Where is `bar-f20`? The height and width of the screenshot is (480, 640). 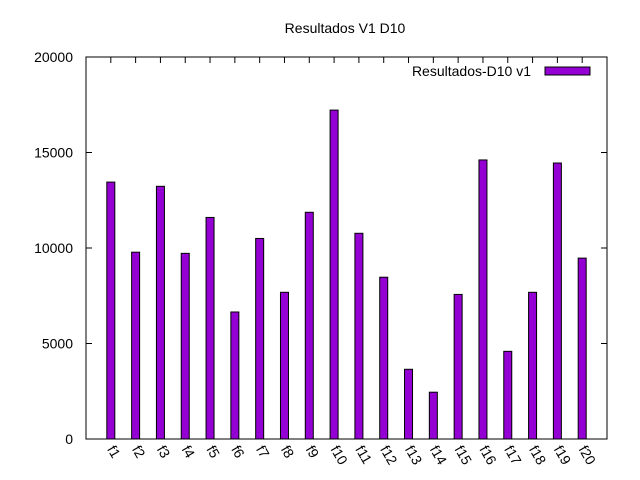 bar-f20 is located at coordinates (582, 348).